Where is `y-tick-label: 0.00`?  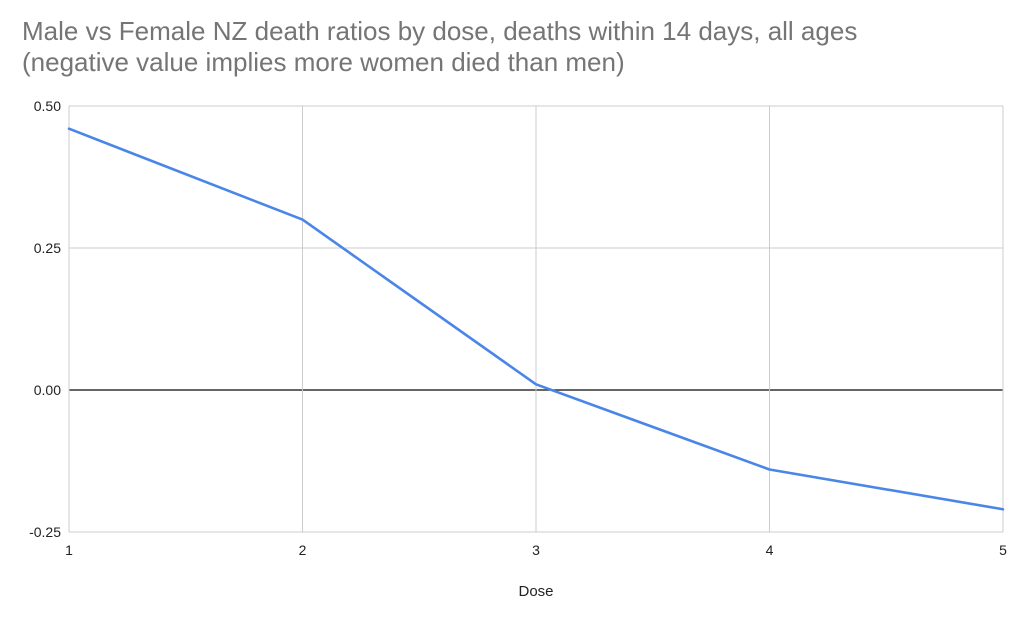
y-tick-label: 0.00 is located at coordinates (47, 390).